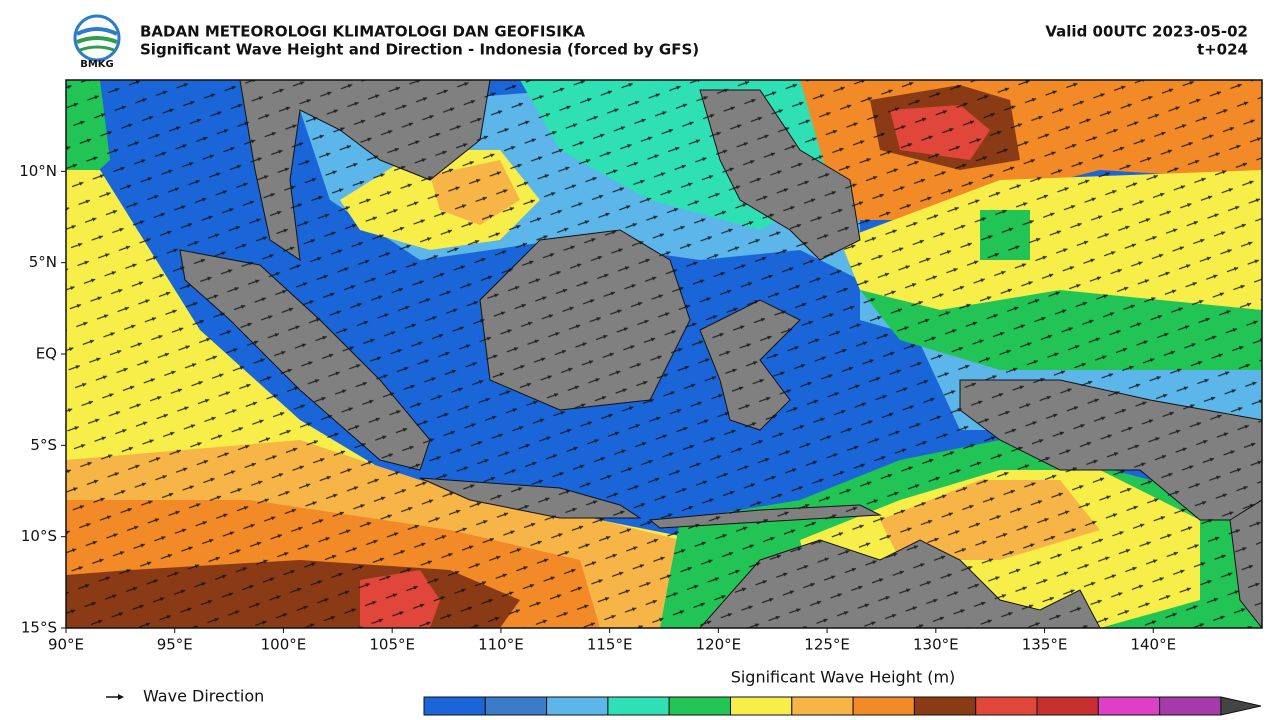 Image resolution: width=1280 pixels, height=720 pixels. What do you see at coordinates (827, 645) in the screenshot?
I see `x-tick-label: 125°E` at bounding box center [827, 645].